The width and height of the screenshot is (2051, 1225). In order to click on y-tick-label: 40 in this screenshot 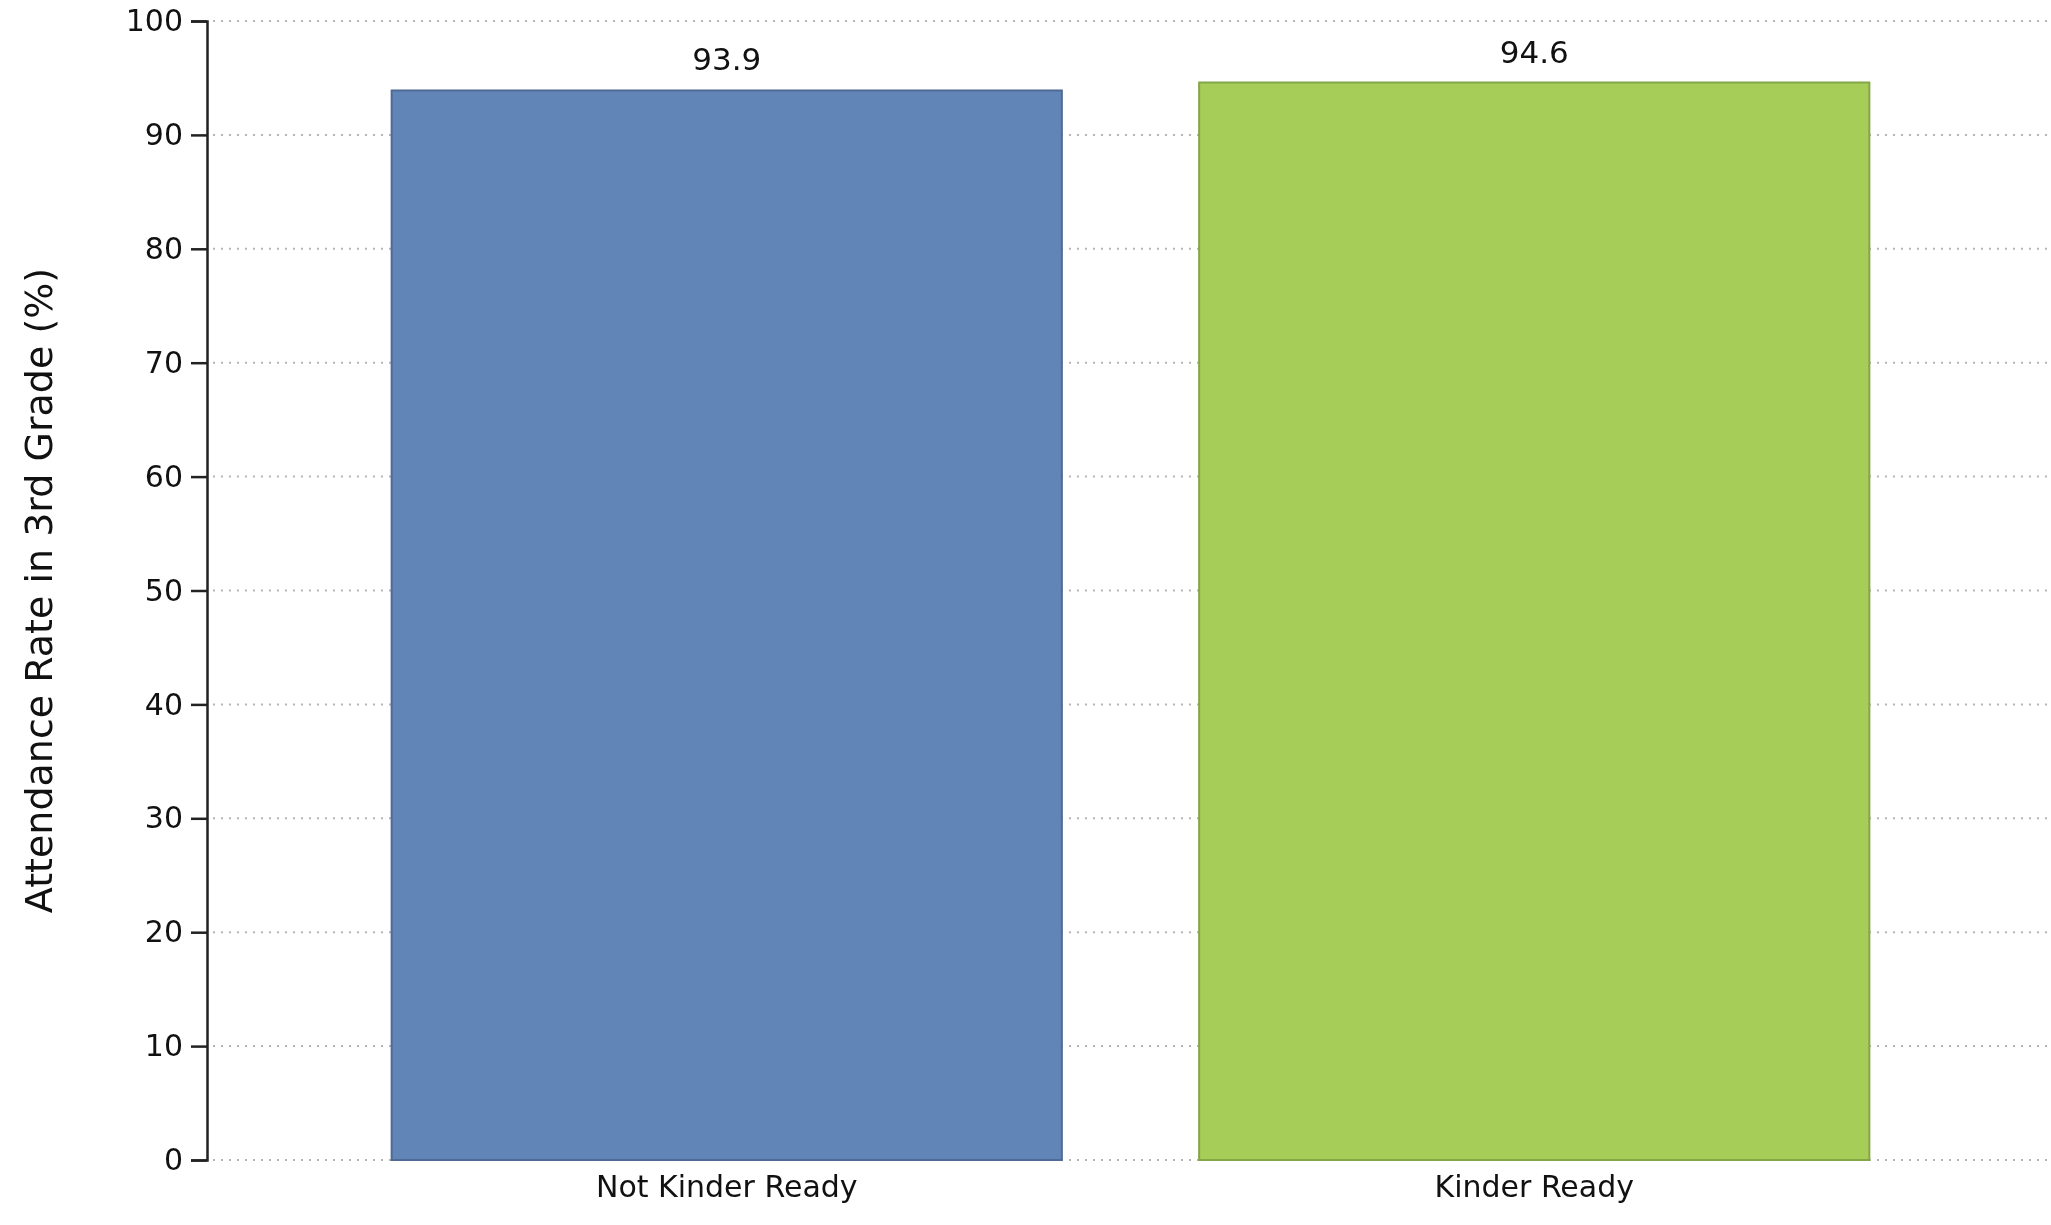, I will do `click(163, 704)`.